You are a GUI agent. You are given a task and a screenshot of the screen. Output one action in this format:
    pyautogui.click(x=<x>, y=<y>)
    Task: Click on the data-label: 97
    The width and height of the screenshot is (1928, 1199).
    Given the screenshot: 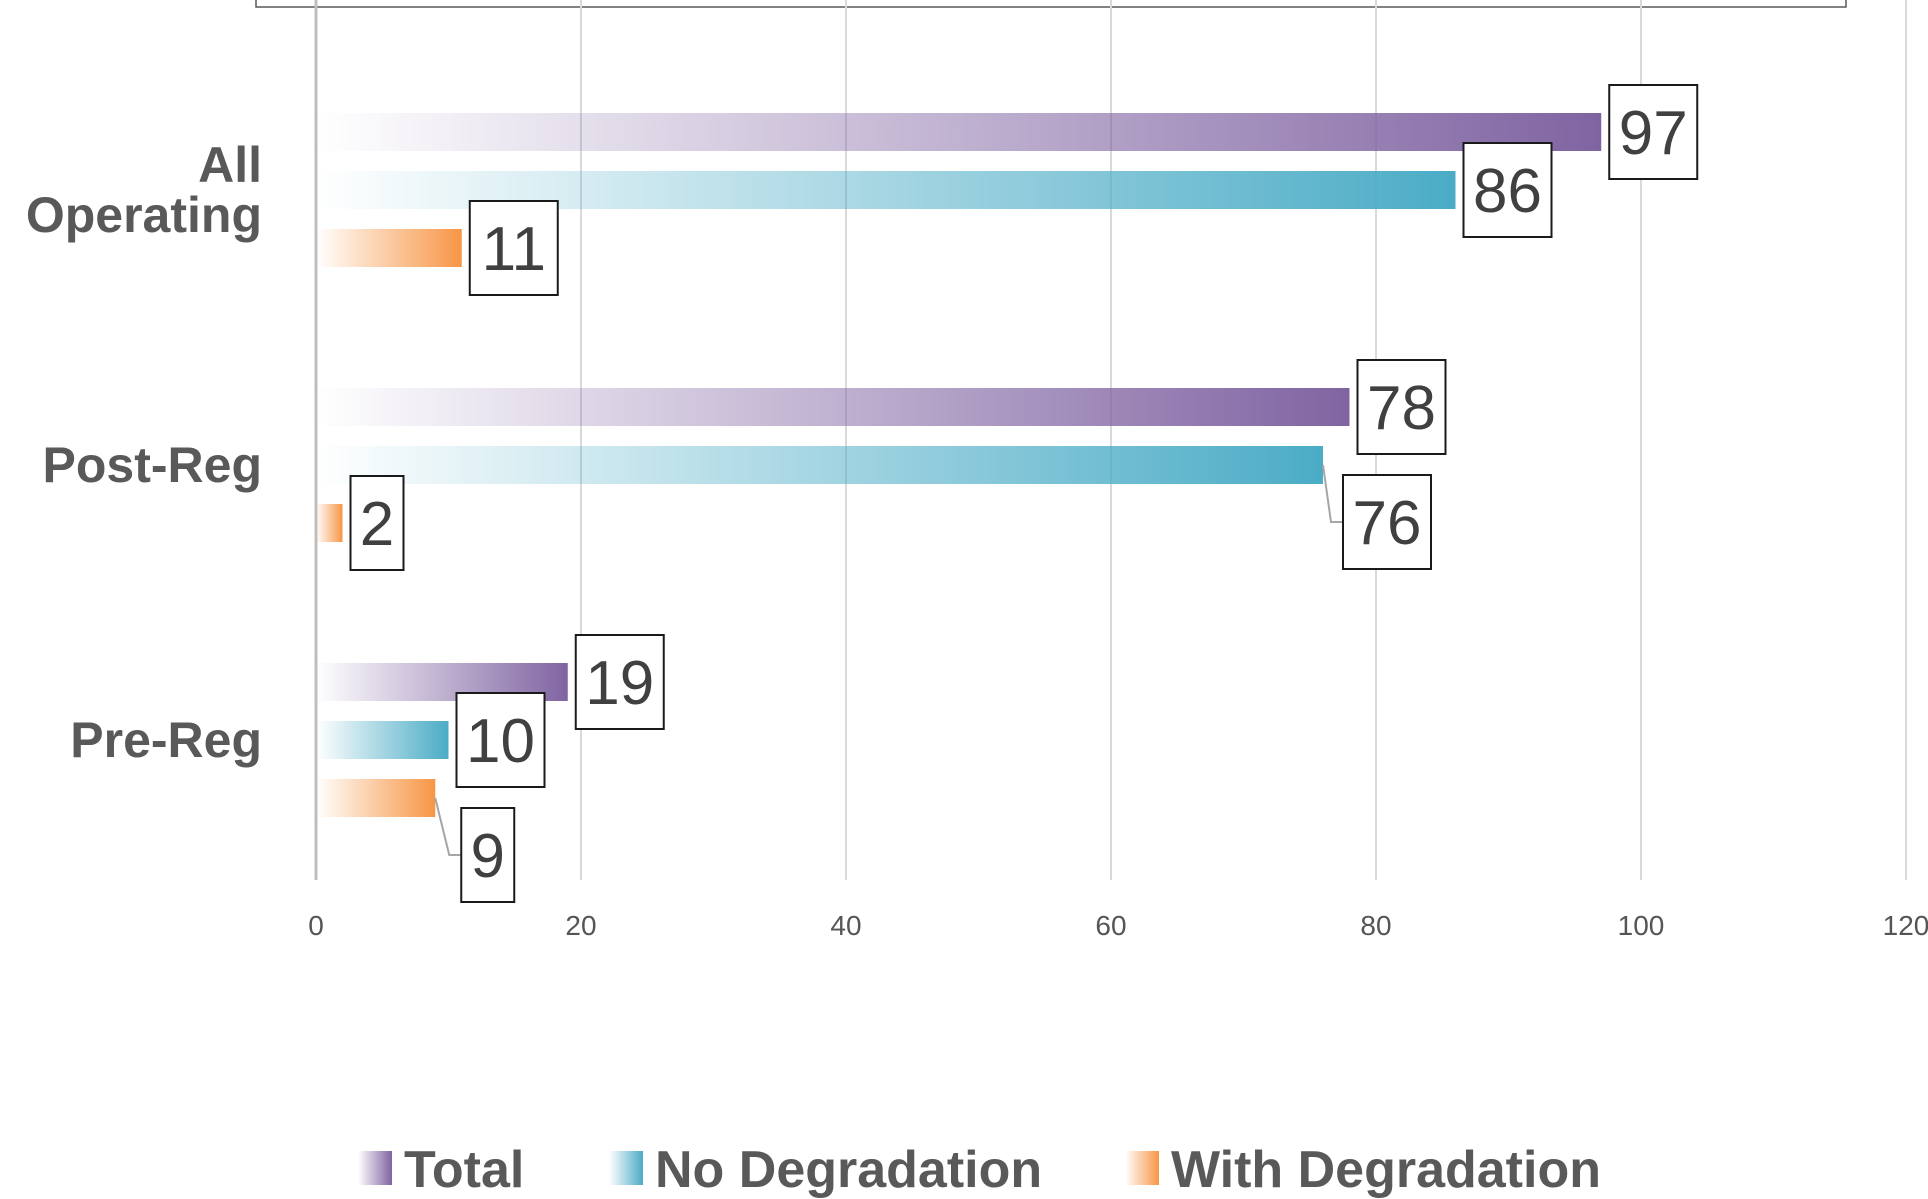 What is the action you would take?
    pyautogui.click(x=1653, y=132)
    